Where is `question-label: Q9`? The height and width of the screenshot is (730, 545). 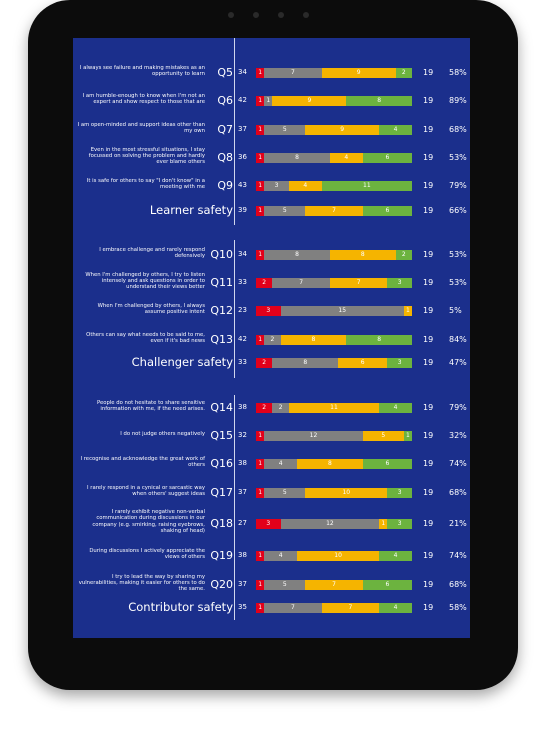 question-label: Q9 is located at coordinates (225, 185).